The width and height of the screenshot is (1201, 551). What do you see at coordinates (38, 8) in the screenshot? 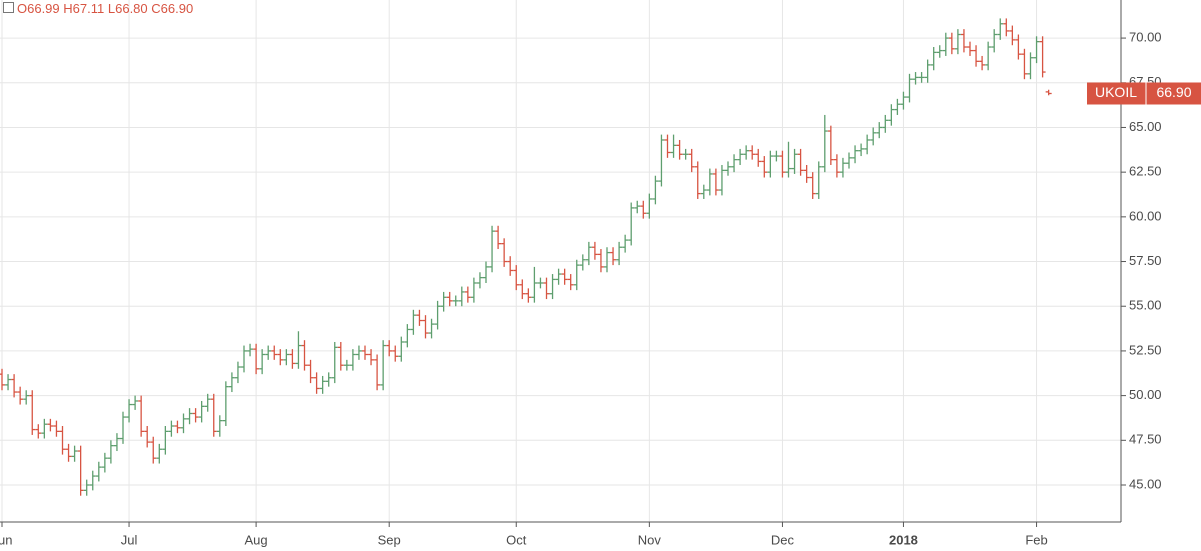
I see `open-value: O66.99` at bounding box center [38, 8].